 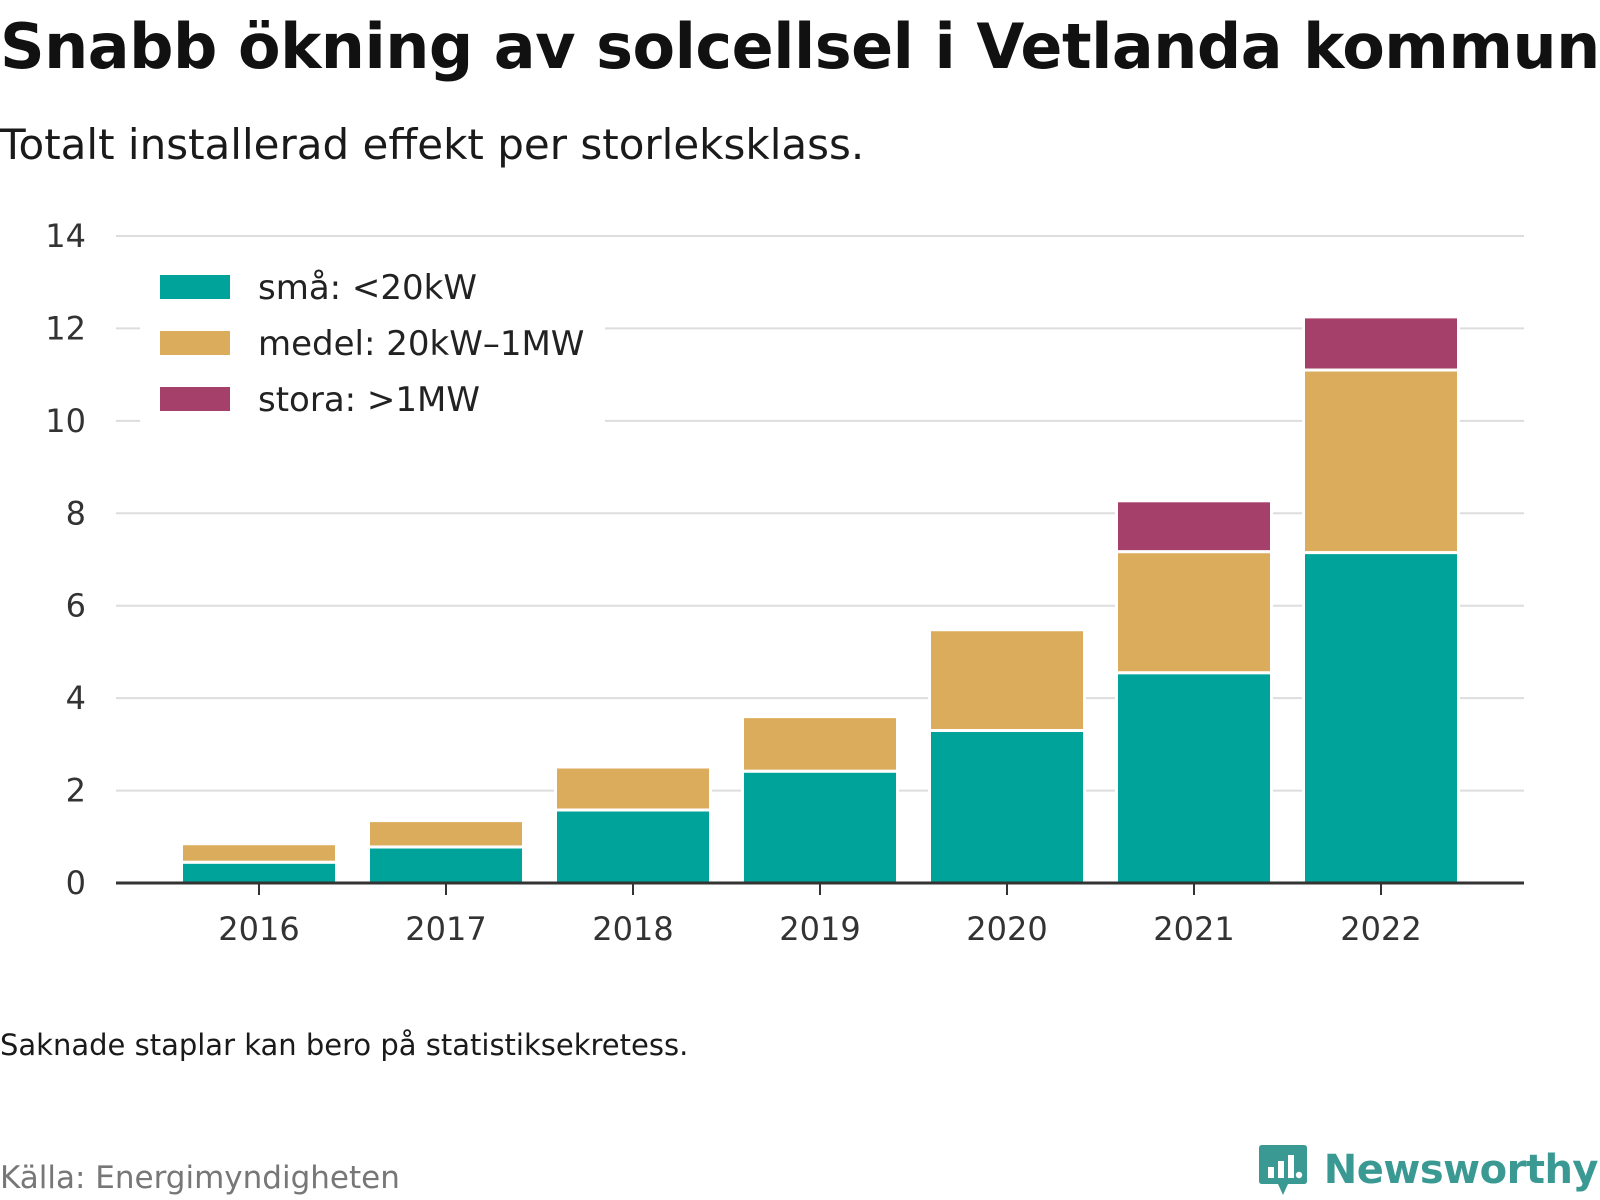 I want to click on bar-segment-medium-2022, so click(x=1381, y=461).